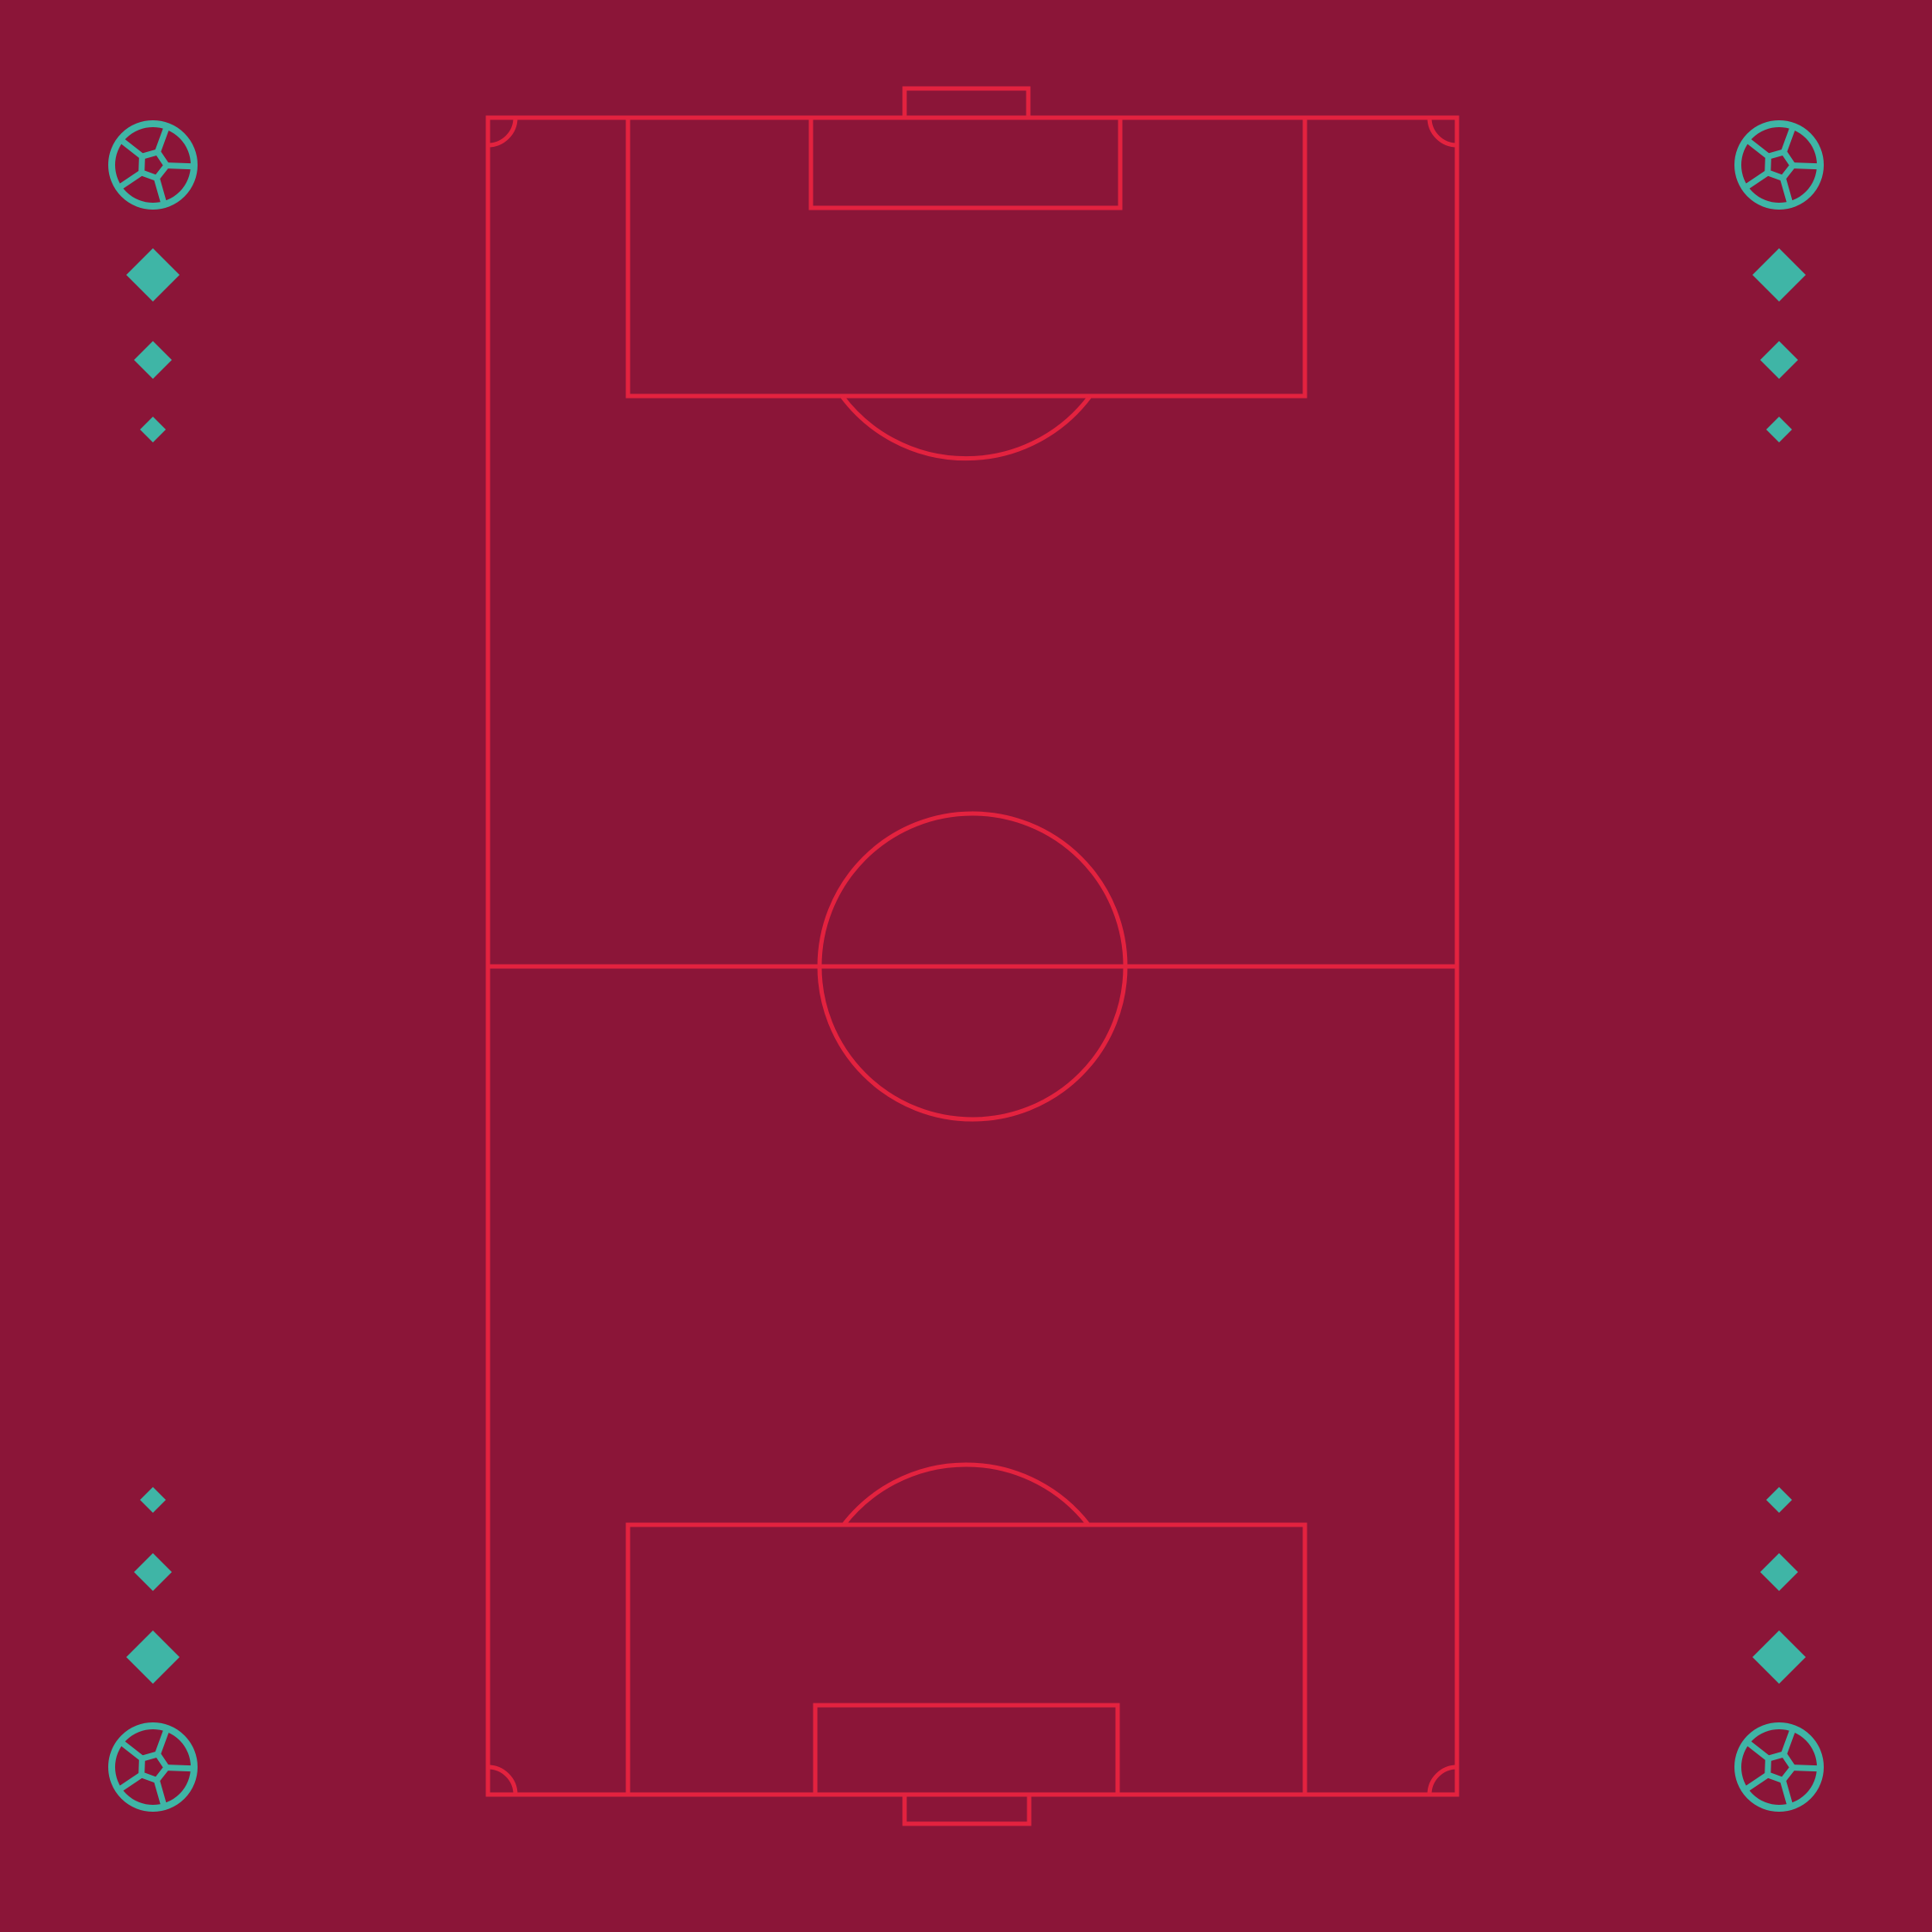  Describe the element at coordinates (966, 102) in the screenshot. I see `goal-top` at that location.